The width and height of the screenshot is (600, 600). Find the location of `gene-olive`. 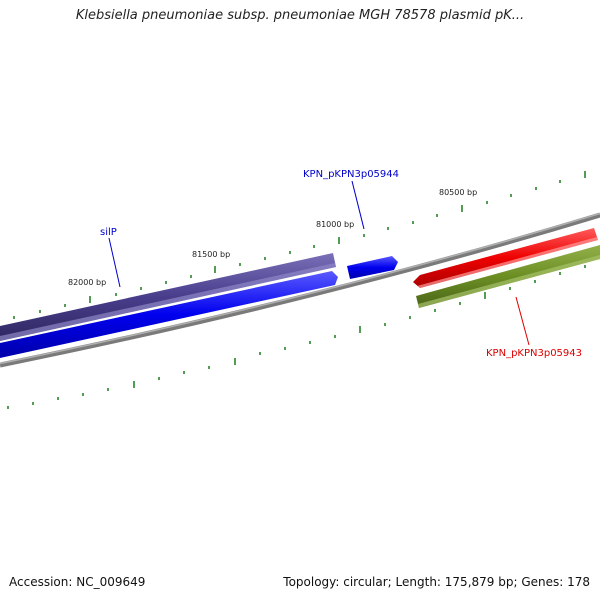

gene-olive is located at coordinates (508, 276).